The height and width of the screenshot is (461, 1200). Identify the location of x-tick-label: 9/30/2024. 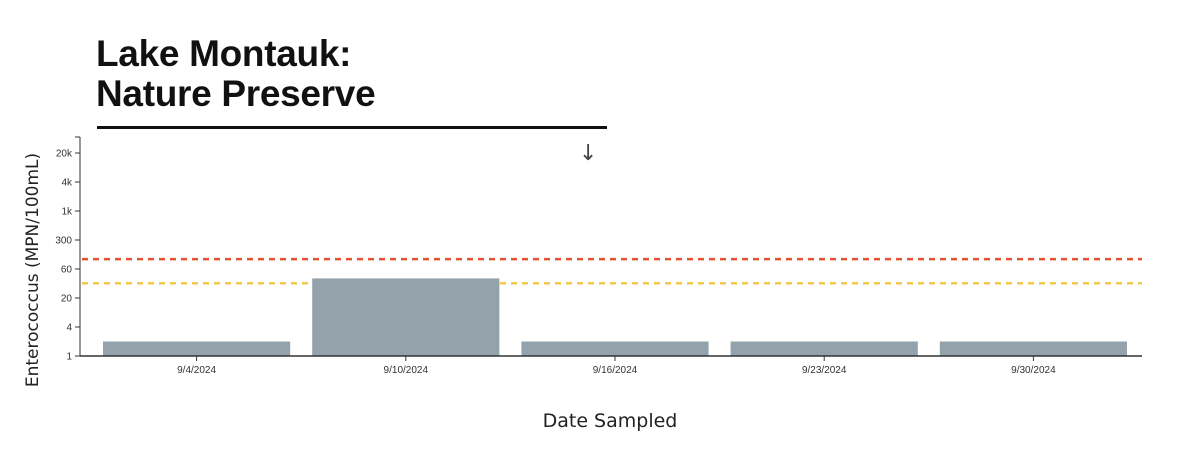
(1033, 370).